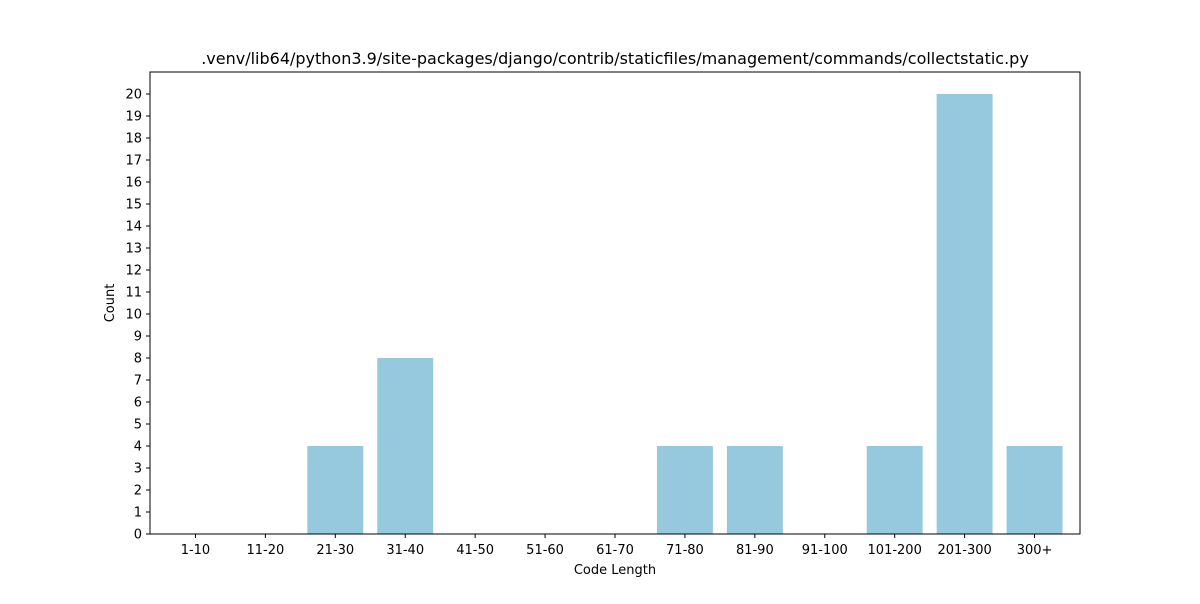 The width and height of the screenshot is (1200, 604). I want to click on y-tick-label: 16, so click(133, 183).